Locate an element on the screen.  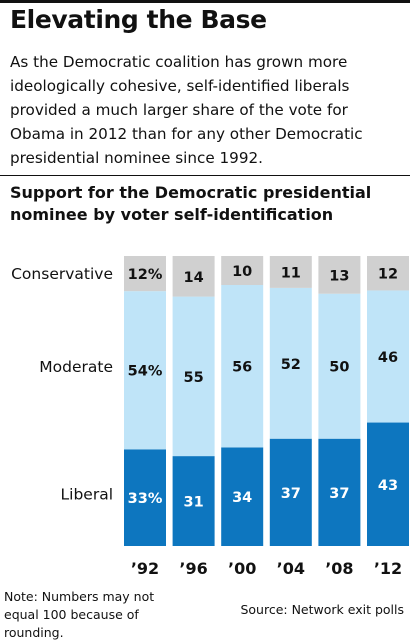
data-label-liberal: 43 is located at coordinates (388, 486).